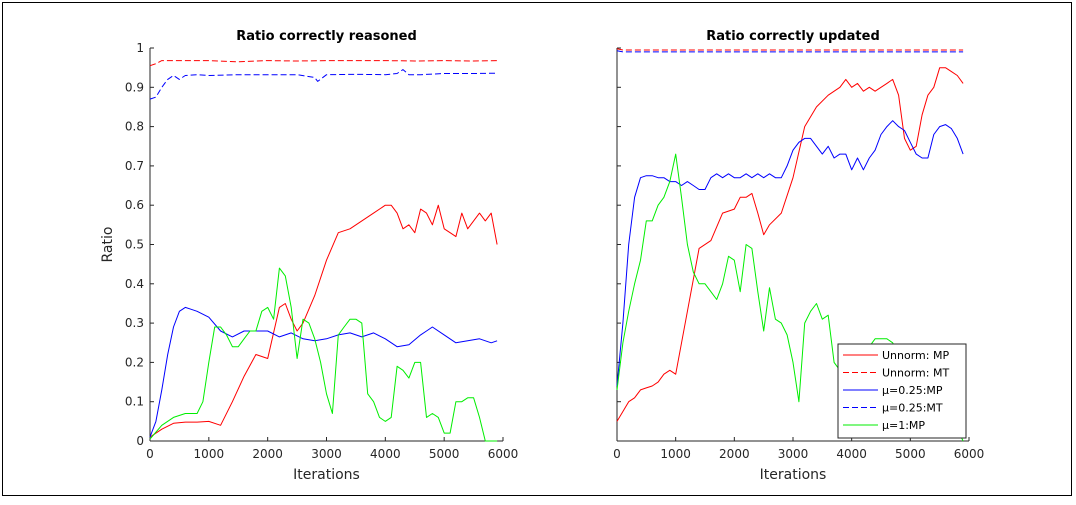 The height and width of the screenshot is (505, 1076). I want to click on y-tick-label: 0.8, so click(134, 127).